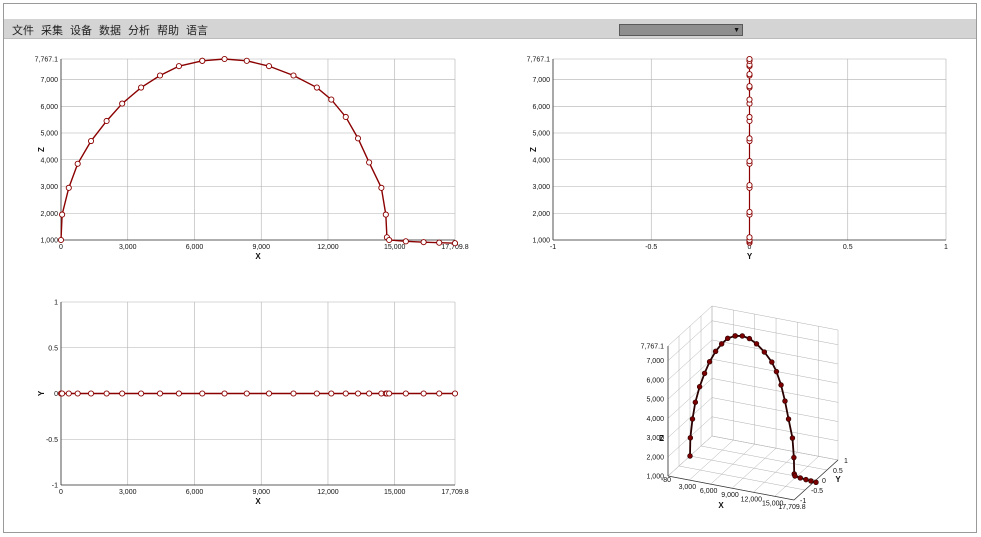  What do you see at coordinates (110, 30) in the screenshot?
I see `menu-data: 数据` at bounding box center [110, 30].